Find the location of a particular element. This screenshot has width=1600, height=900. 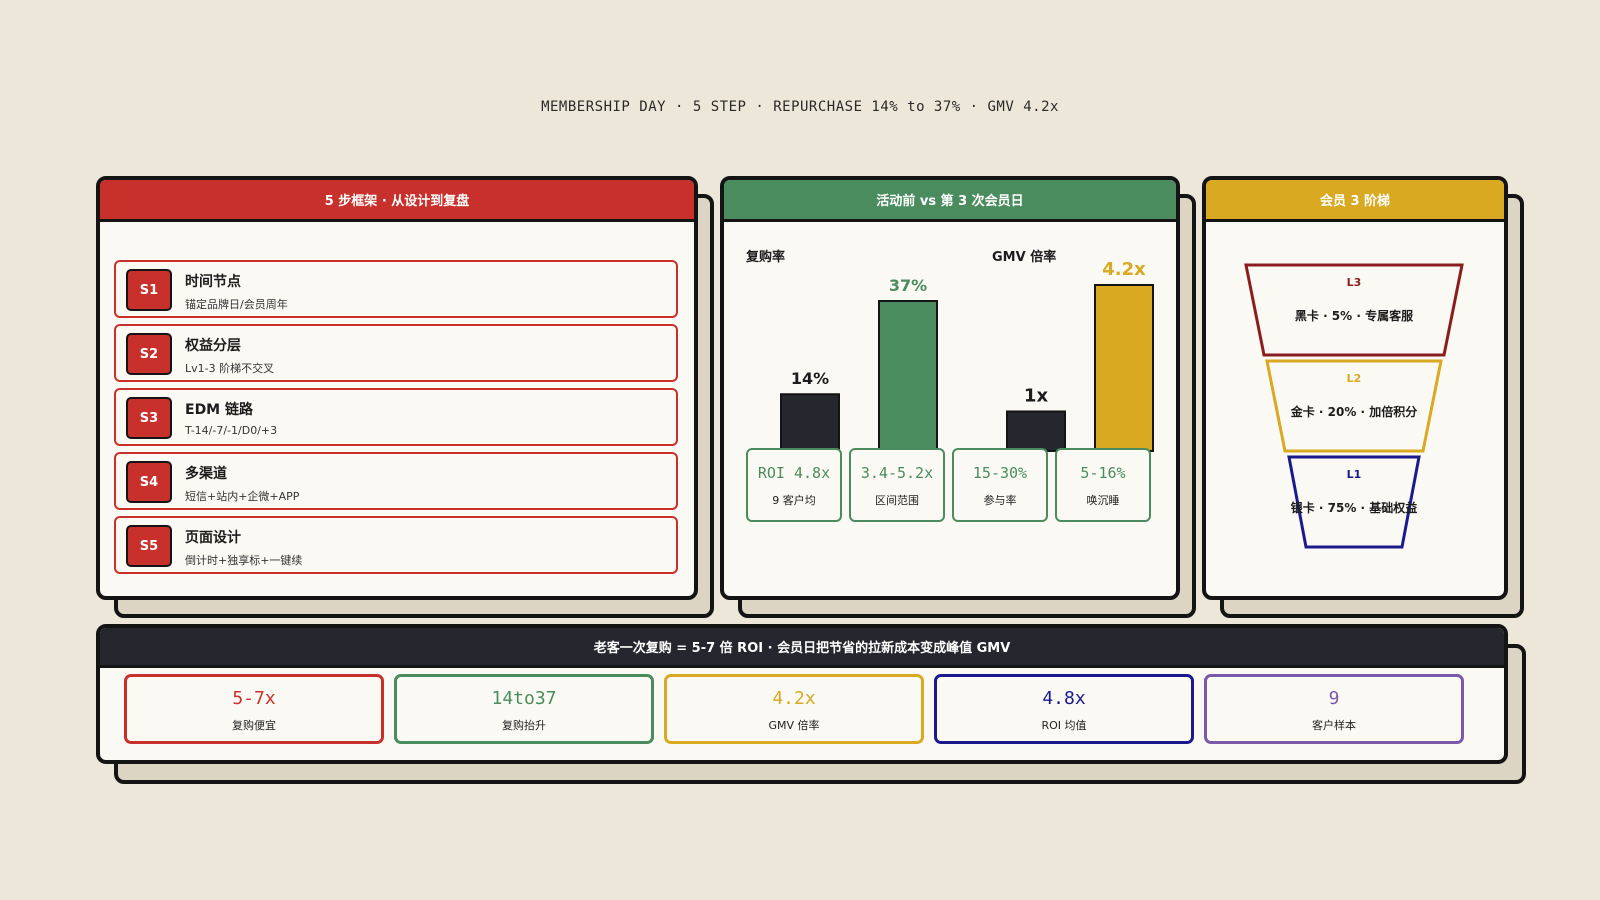

step-subtitle: T-14/-7/-1/D0/+3 is located at coordinates (231, 430).